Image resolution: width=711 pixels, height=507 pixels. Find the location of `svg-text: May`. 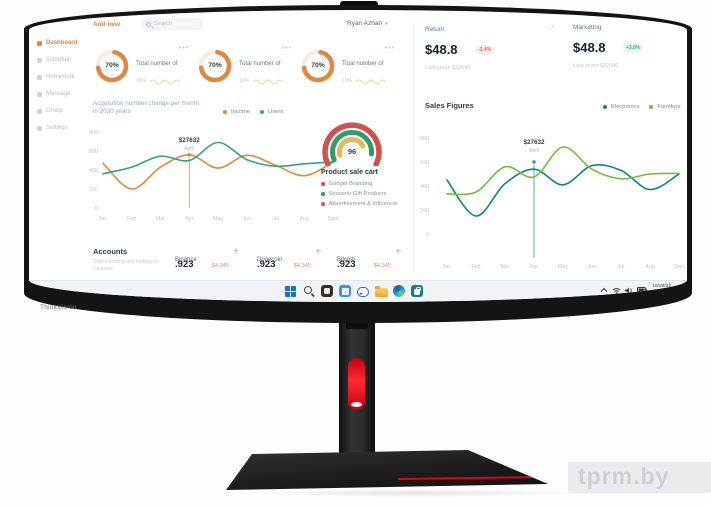

svg-text: May is located at coordinates (218, 219).